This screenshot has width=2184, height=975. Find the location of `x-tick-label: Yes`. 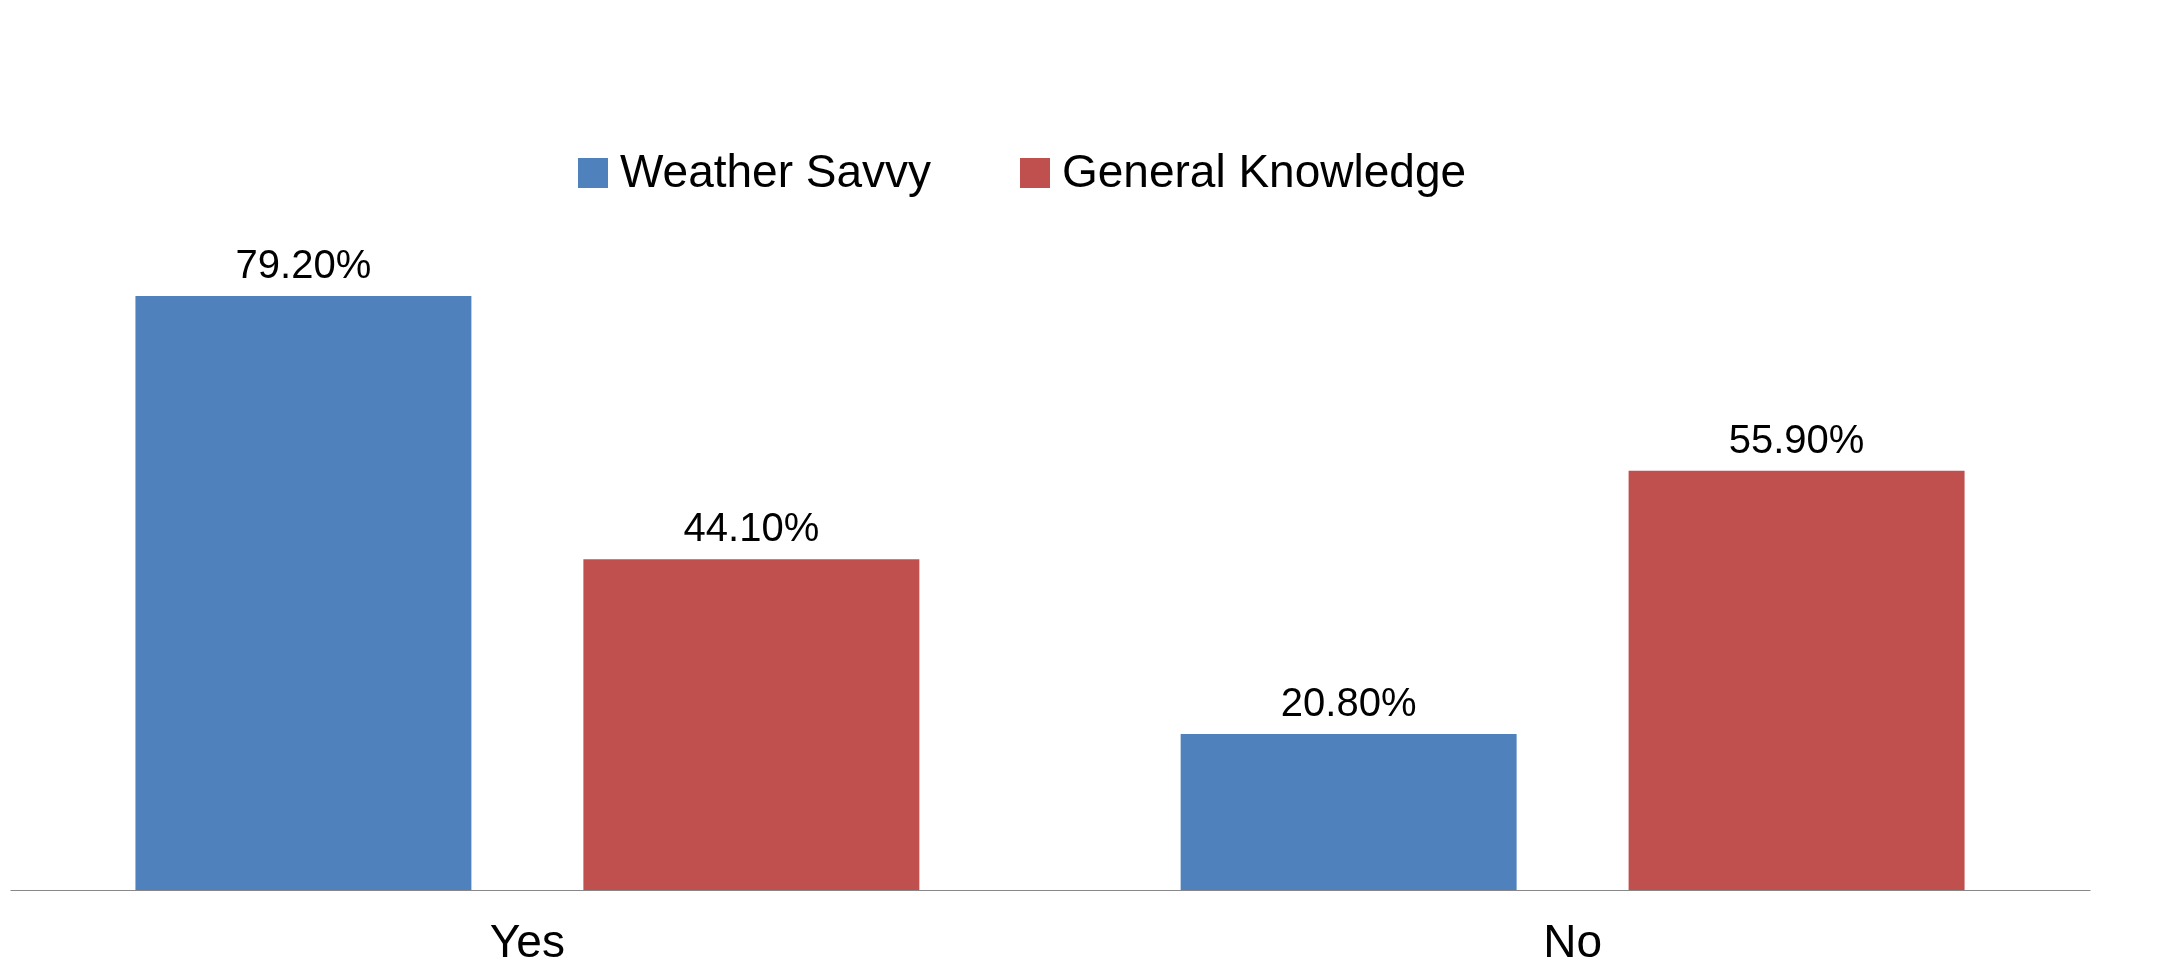

x-tick-label: Yes is located at coordinates (527, 940).